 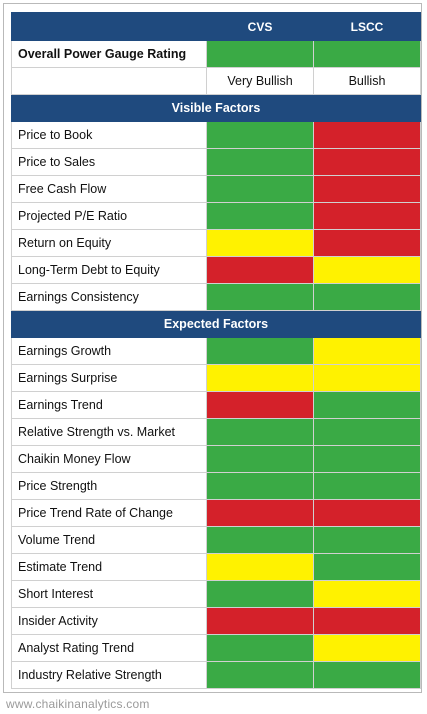 I want to click on overall-rating-lscc-cell, so click(x=367, y=54).